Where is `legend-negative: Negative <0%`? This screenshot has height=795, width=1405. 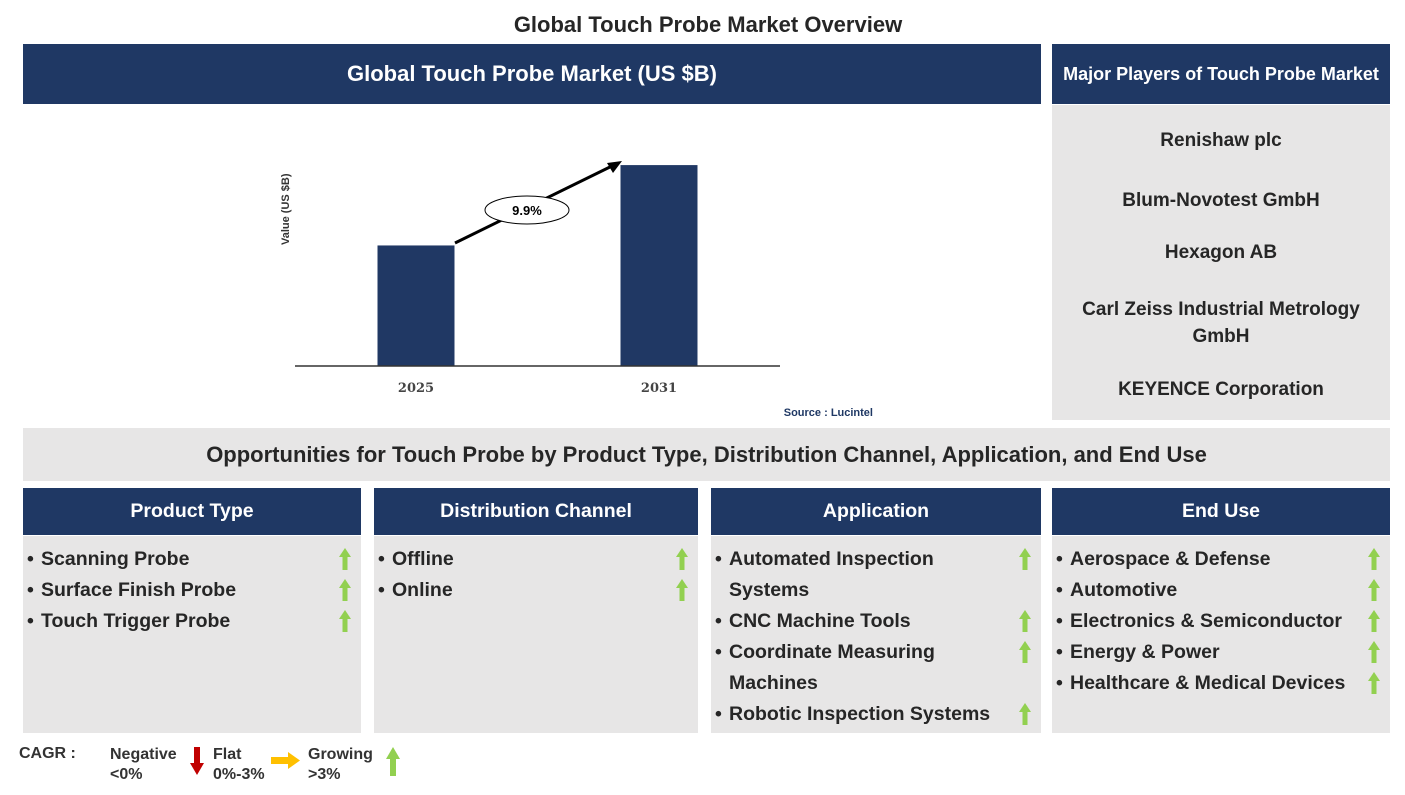 legend-negative: Negative <0% is located at coordinates (143, 765).